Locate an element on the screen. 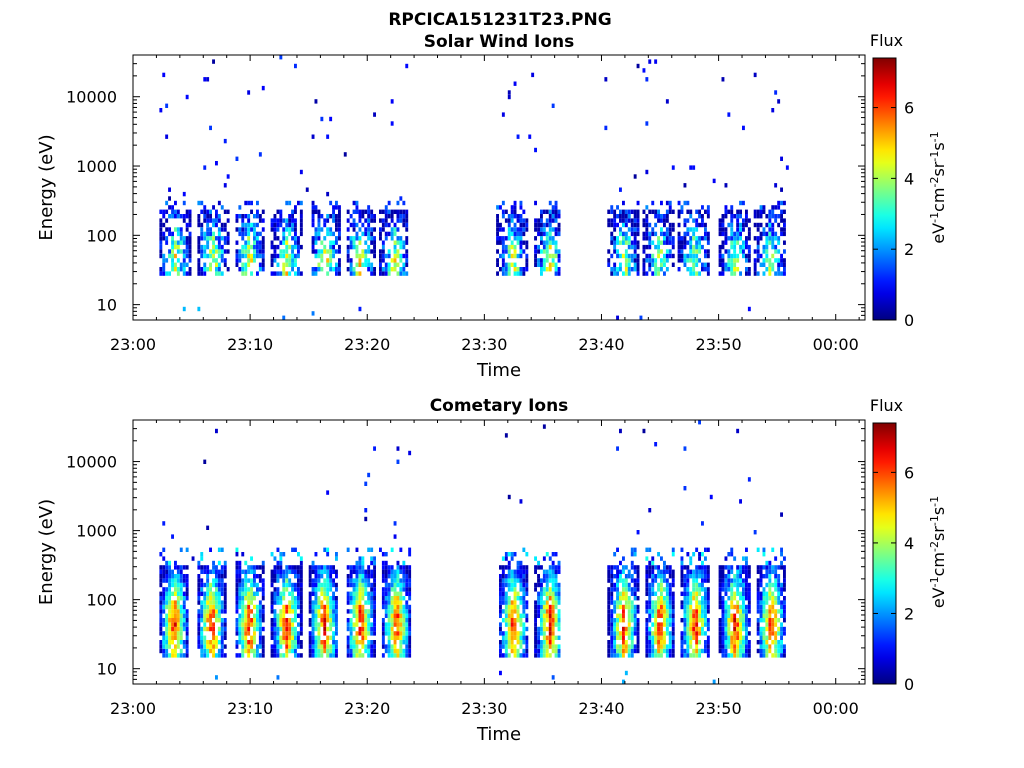 The height and width of the screenshot is (768, 1024). panel2-x-tick-label: 23:20 is located at coordinates (367, 708).